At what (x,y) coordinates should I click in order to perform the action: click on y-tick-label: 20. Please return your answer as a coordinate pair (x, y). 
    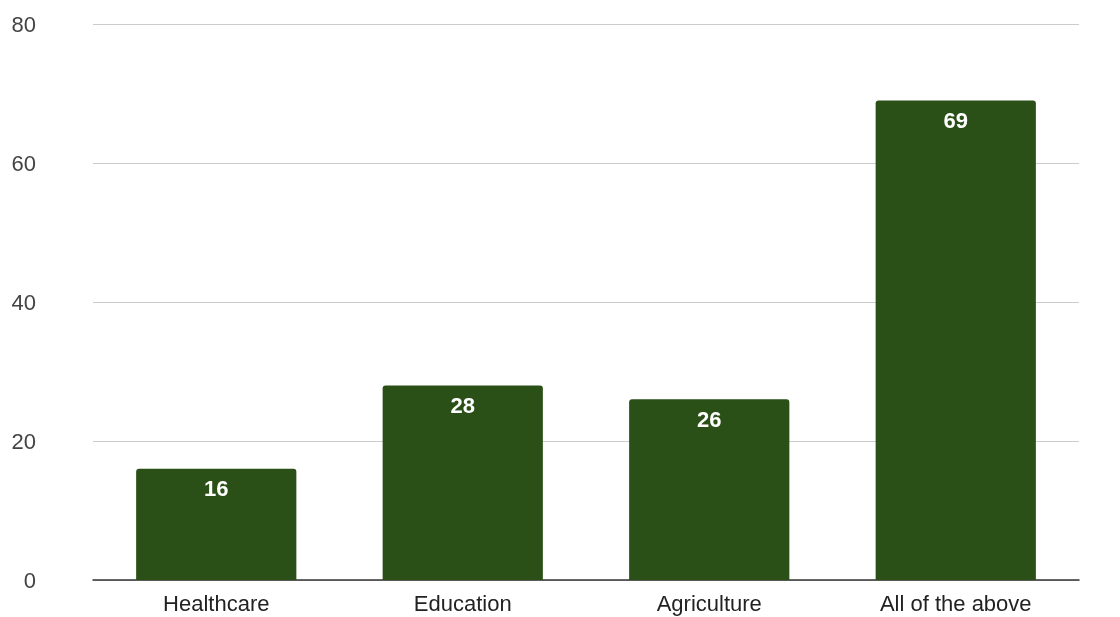
    Looking at the image, I should click on (23, 441).